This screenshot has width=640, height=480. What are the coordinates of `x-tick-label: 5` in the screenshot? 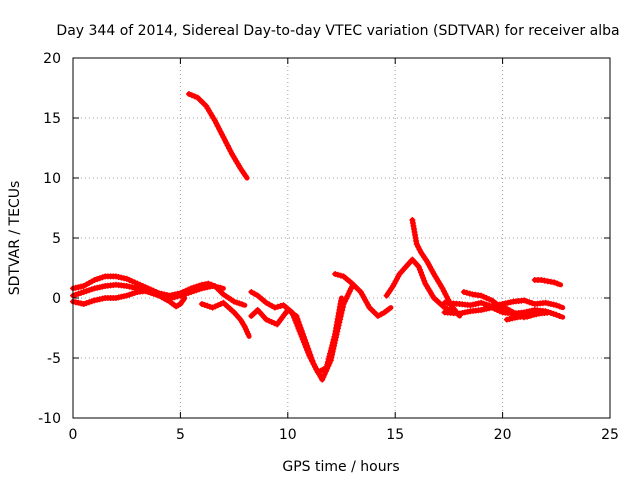 It's located at (180, 435).